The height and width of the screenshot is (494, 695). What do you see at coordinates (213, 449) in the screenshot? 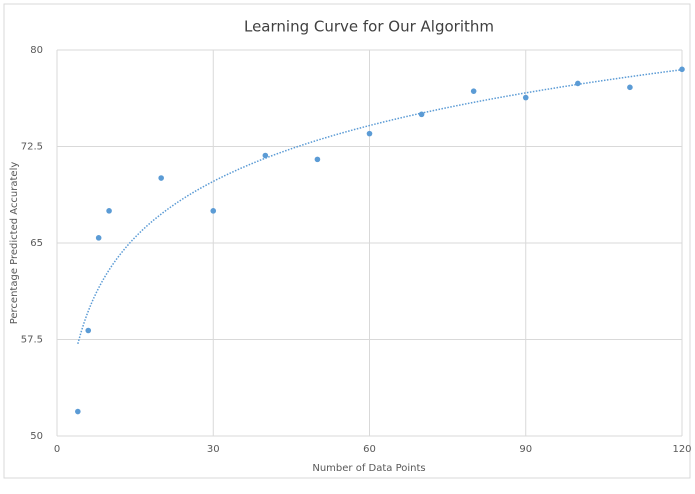
I see `x-tick-label: 30` at bounding box center [213, 449].